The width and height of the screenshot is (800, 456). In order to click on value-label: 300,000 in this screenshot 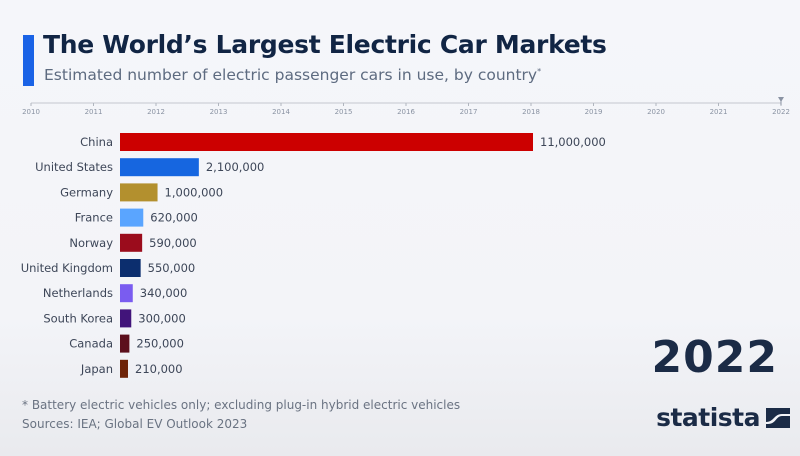, I will do `click(162, 318)`.